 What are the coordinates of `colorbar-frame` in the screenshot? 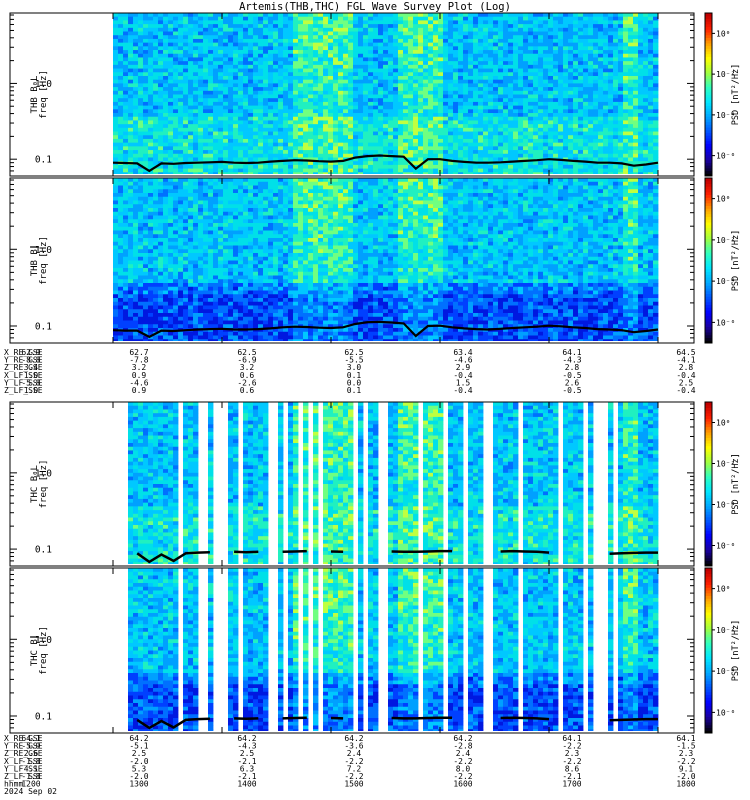 It's located at (708, 94).